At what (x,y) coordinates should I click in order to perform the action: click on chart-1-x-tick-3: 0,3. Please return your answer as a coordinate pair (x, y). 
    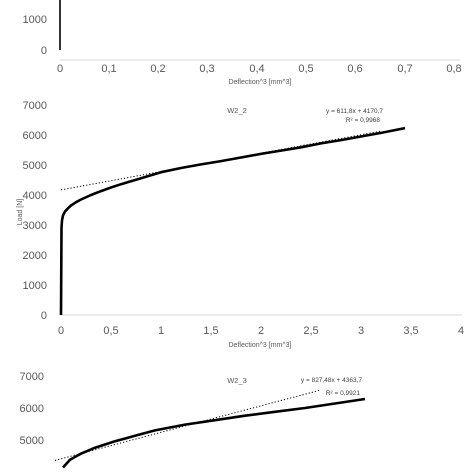
    Looking at the image, I should click on (206, 69).